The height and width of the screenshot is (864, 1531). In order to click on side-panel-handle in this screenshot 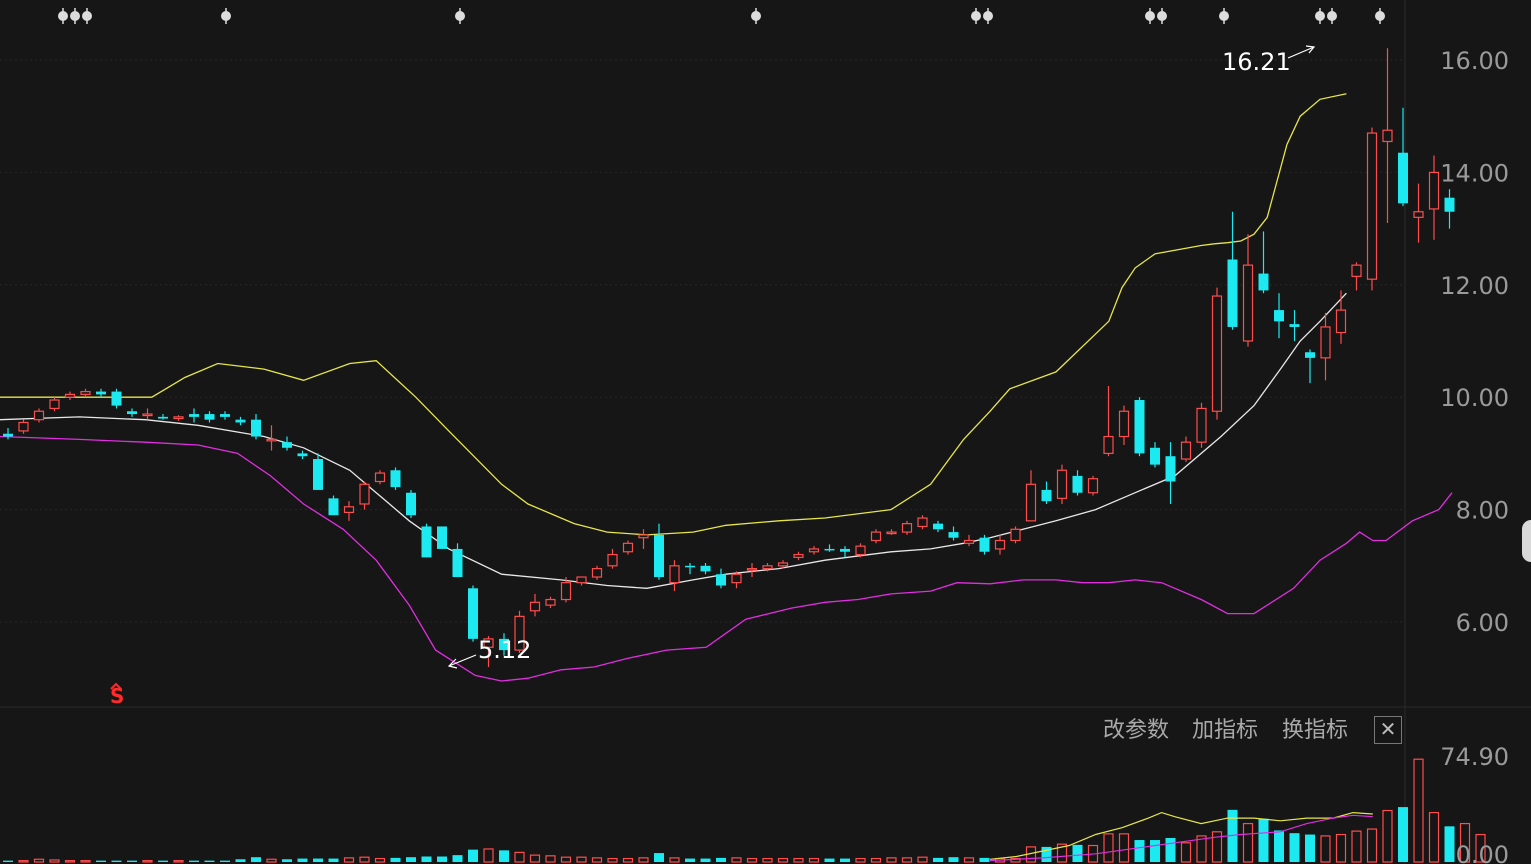, I will do `click(1526, 541)`.